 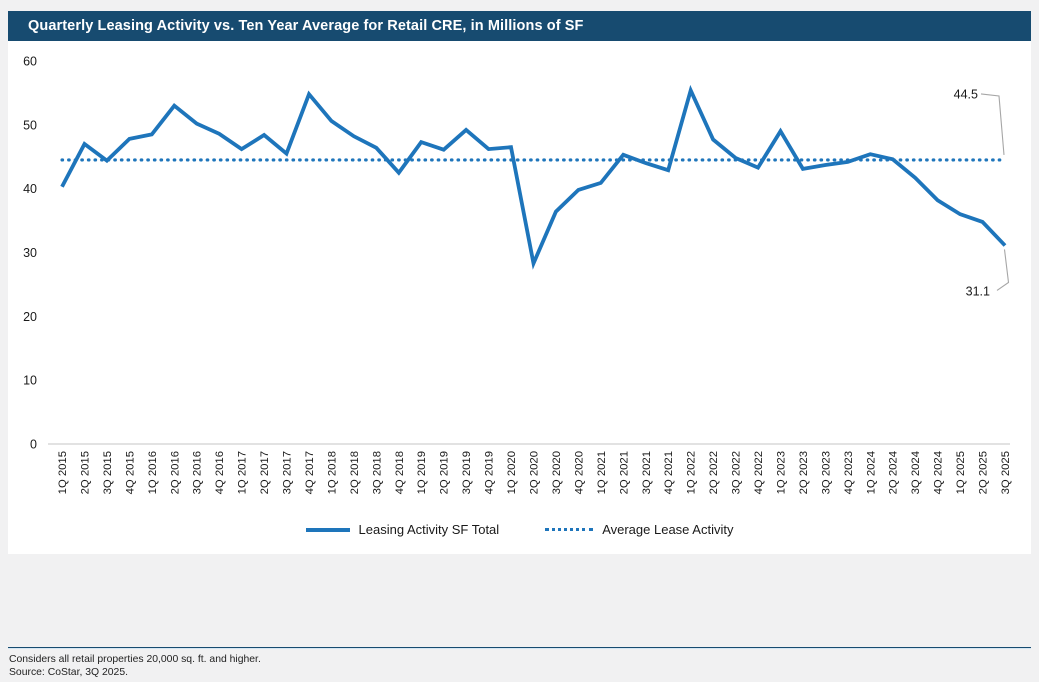 I want to click on footer-divider, so click(x=519, y=648).